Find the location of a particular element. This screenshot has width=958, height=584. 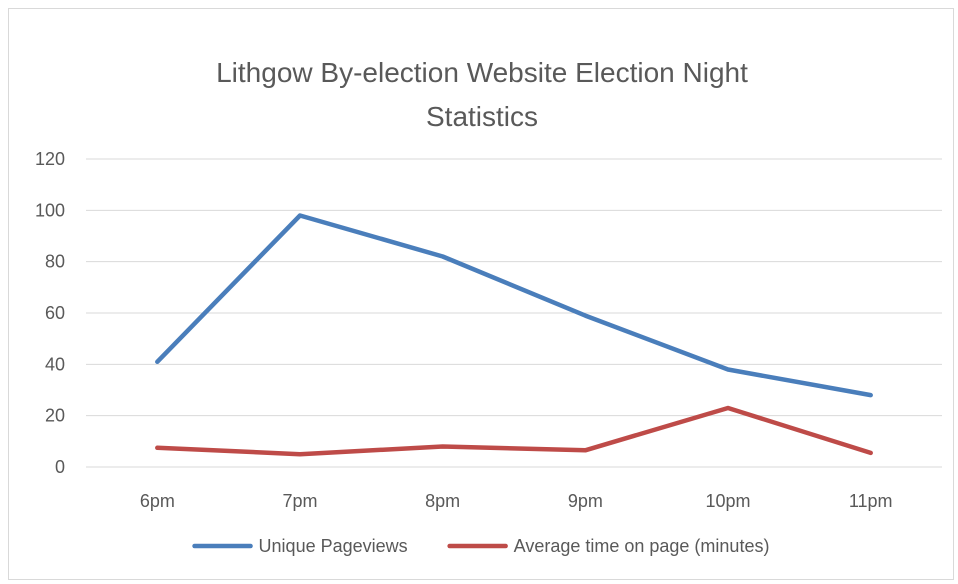

x-tick-label-9pm: 9pm is located at coordinates (585, 501).